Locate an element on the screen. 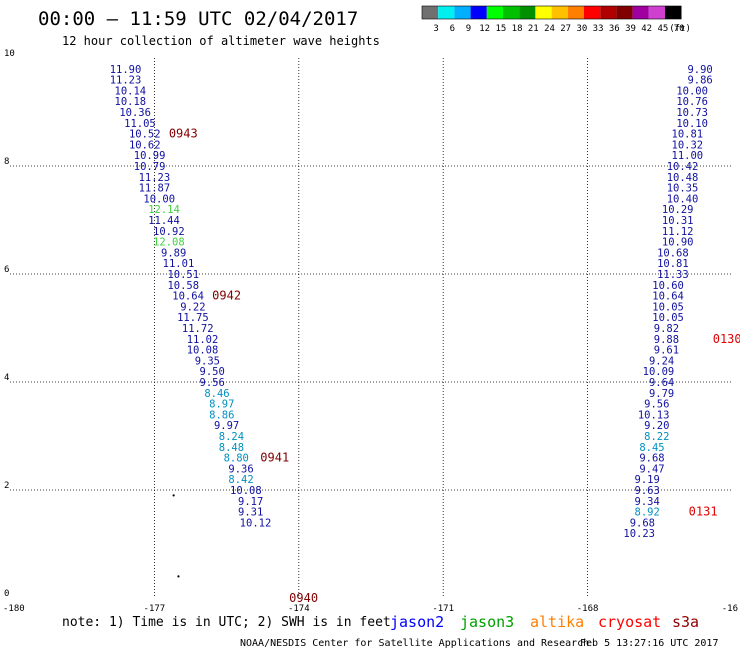  wave-height-label: 9.63 is located at coordinates (647, 491).